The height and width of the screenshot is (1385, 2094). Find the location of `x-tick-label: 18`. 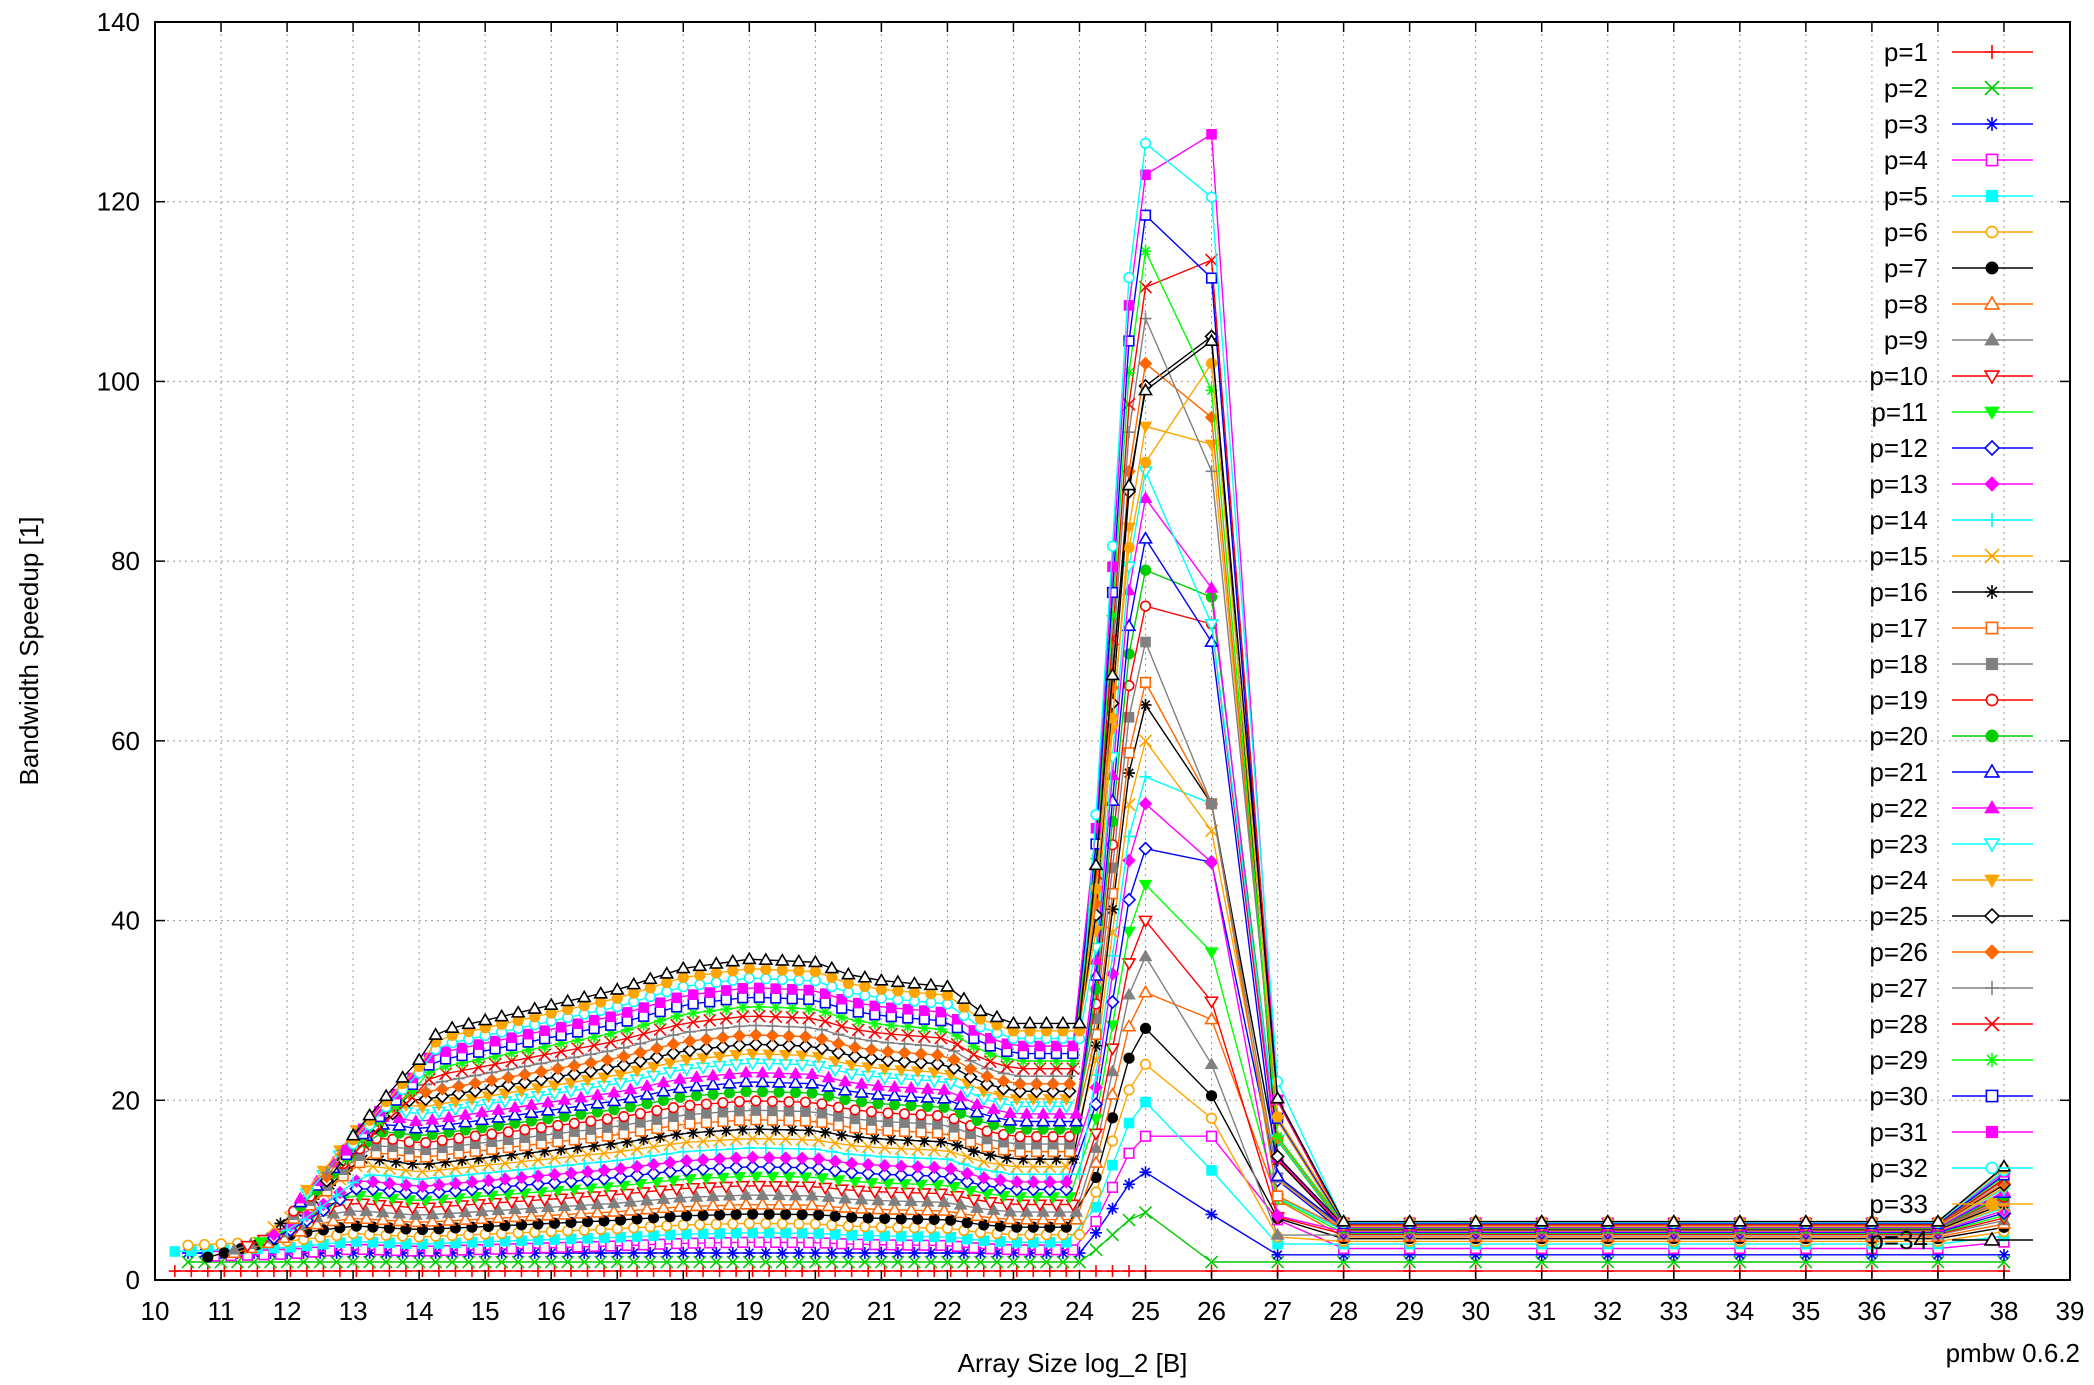

x-tick-label: 18 is located at coordinates (683, 1311).